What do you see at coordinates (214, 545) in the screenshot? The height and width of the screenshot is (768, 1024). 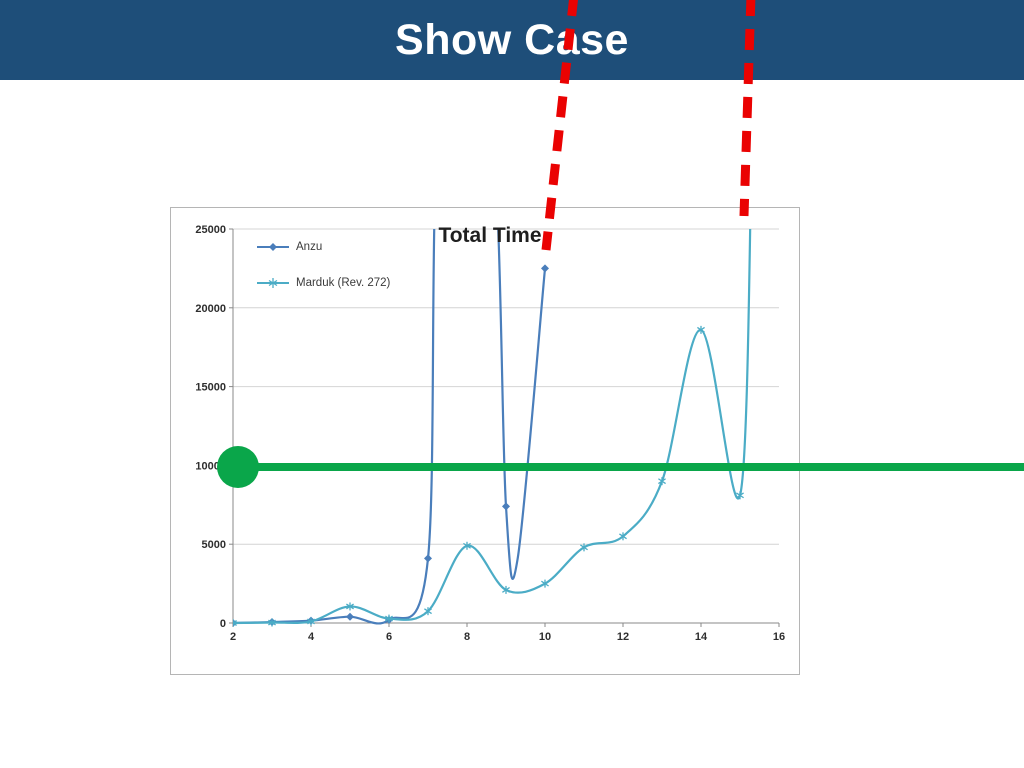 I see `y-tick-label: 5000` at bounding box center [214, 545].